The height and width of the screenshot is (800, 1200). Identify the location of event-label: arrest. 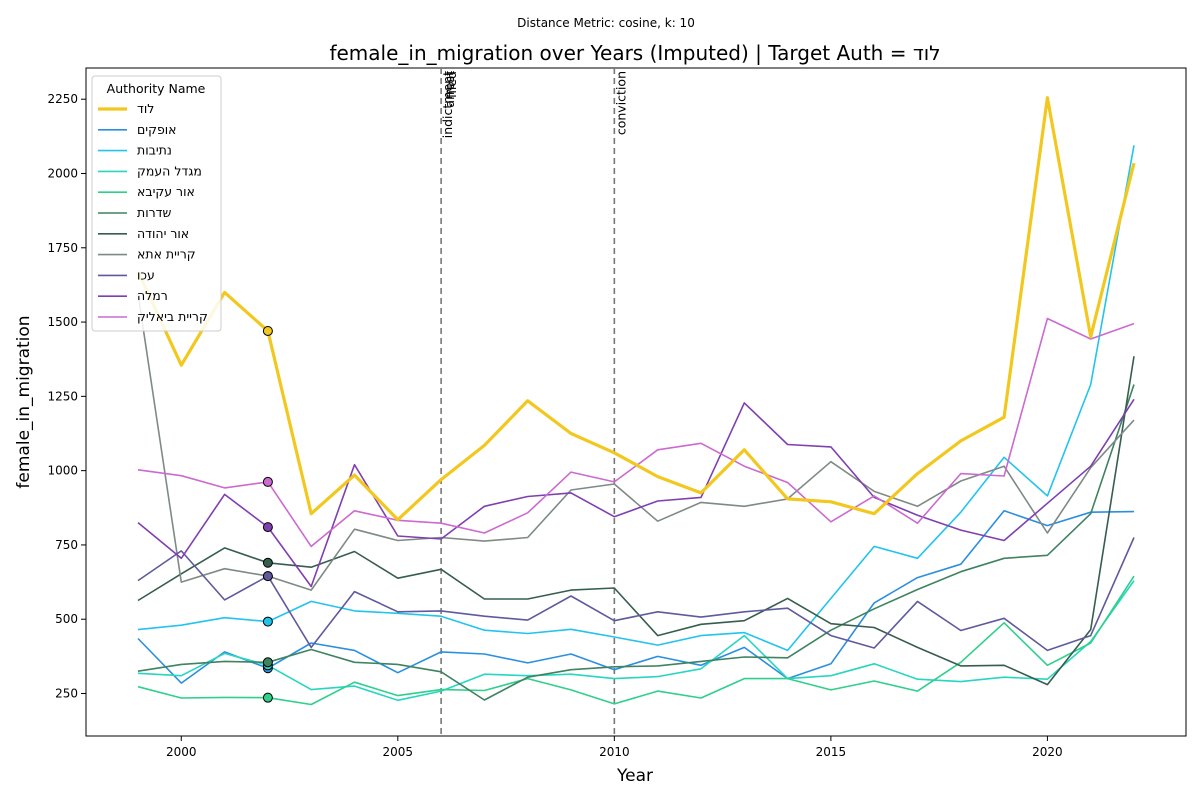
(449, 89).